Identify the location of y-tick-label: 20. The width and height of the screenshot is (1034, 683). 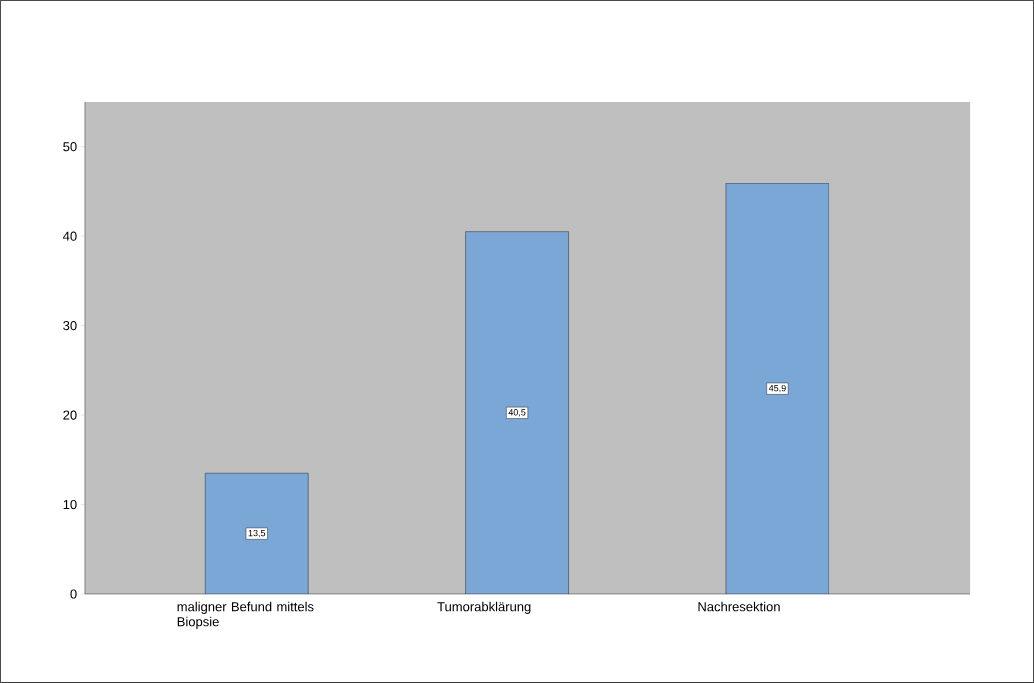
(70, 415).